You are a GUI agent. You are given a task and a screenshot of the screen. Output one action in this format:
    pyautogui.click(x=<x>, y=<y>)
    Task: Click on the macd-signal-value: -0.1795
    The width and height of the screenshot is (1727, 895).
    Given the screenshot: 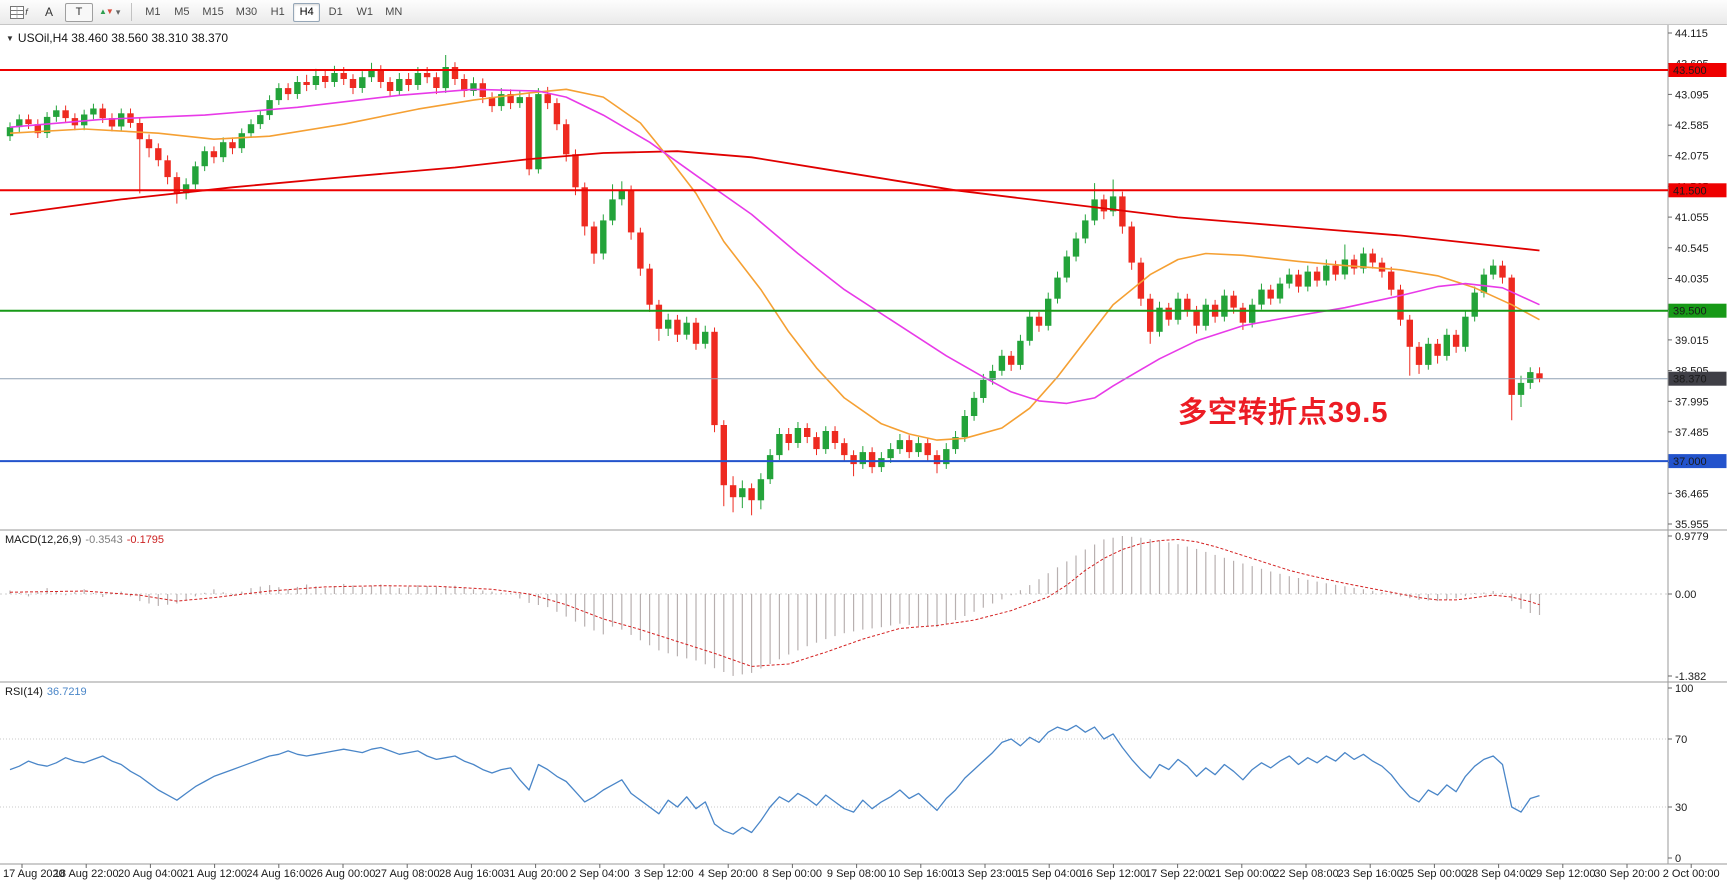 What is the action you would take?
    pyautogui.click(x=145, y=540)
    